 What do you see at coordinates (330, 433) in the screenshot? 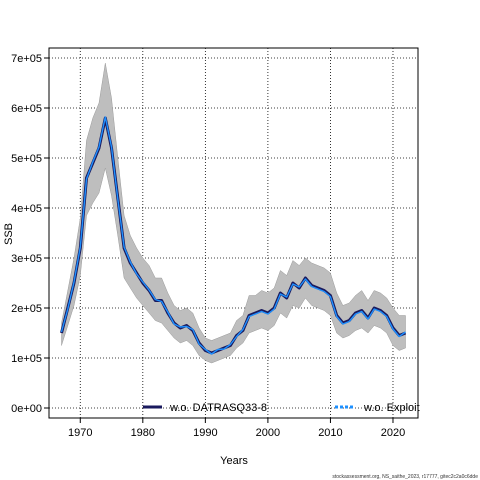
I see `x-tick-label: 2010` at bounding box center [330, 433].